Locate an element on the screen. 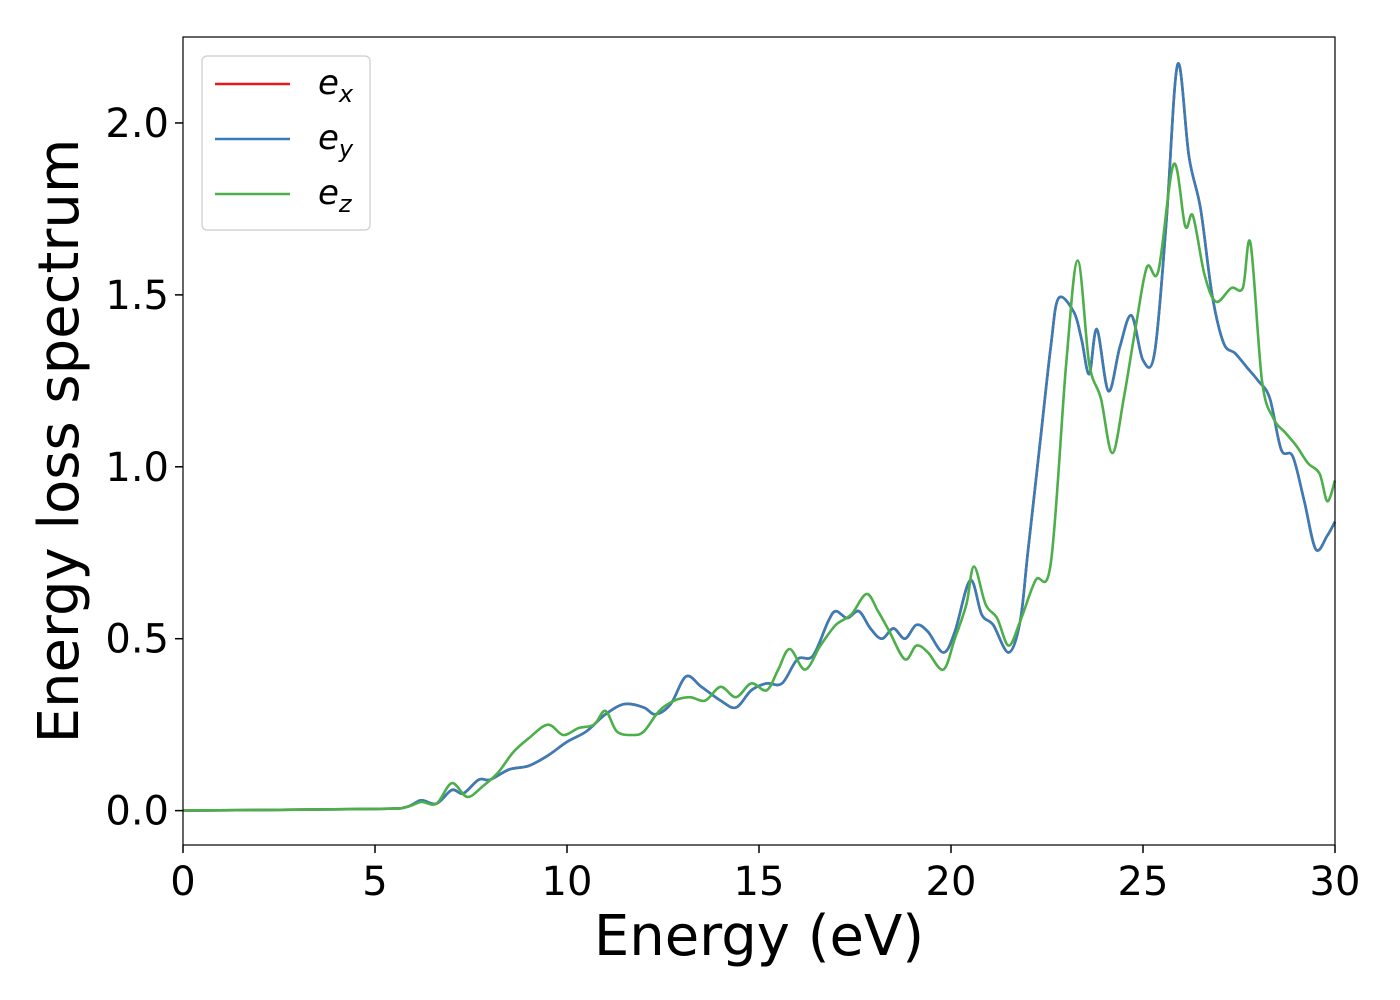 The image size is (1400, 1000). x-axis-title: Energy (eV) is located at coordinates (759, 936).